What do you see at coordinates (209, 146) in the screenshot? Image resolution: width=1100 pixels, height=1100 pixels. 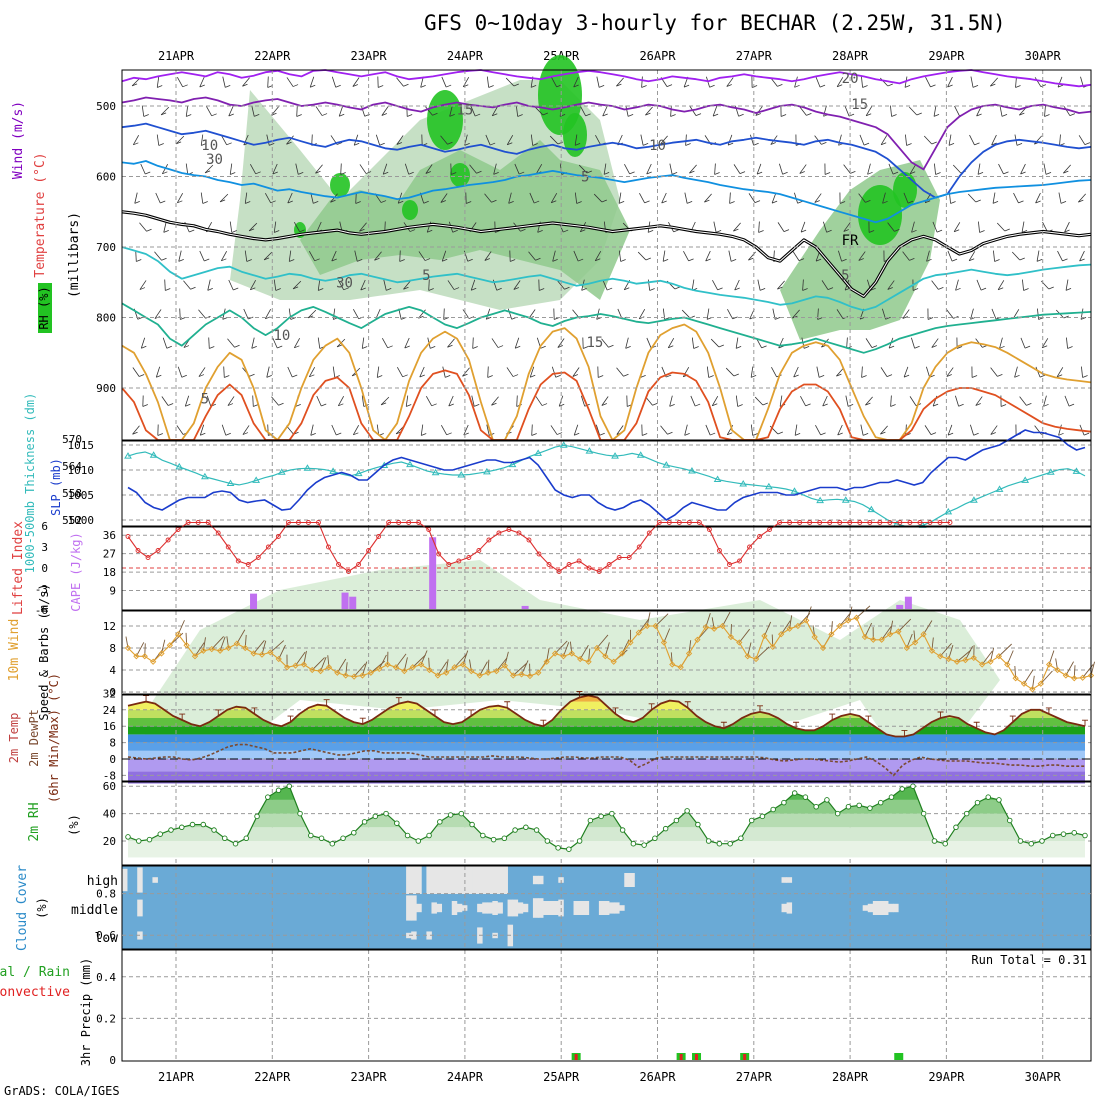 I see `contour-label: 10` at bounding box center [209, 146].